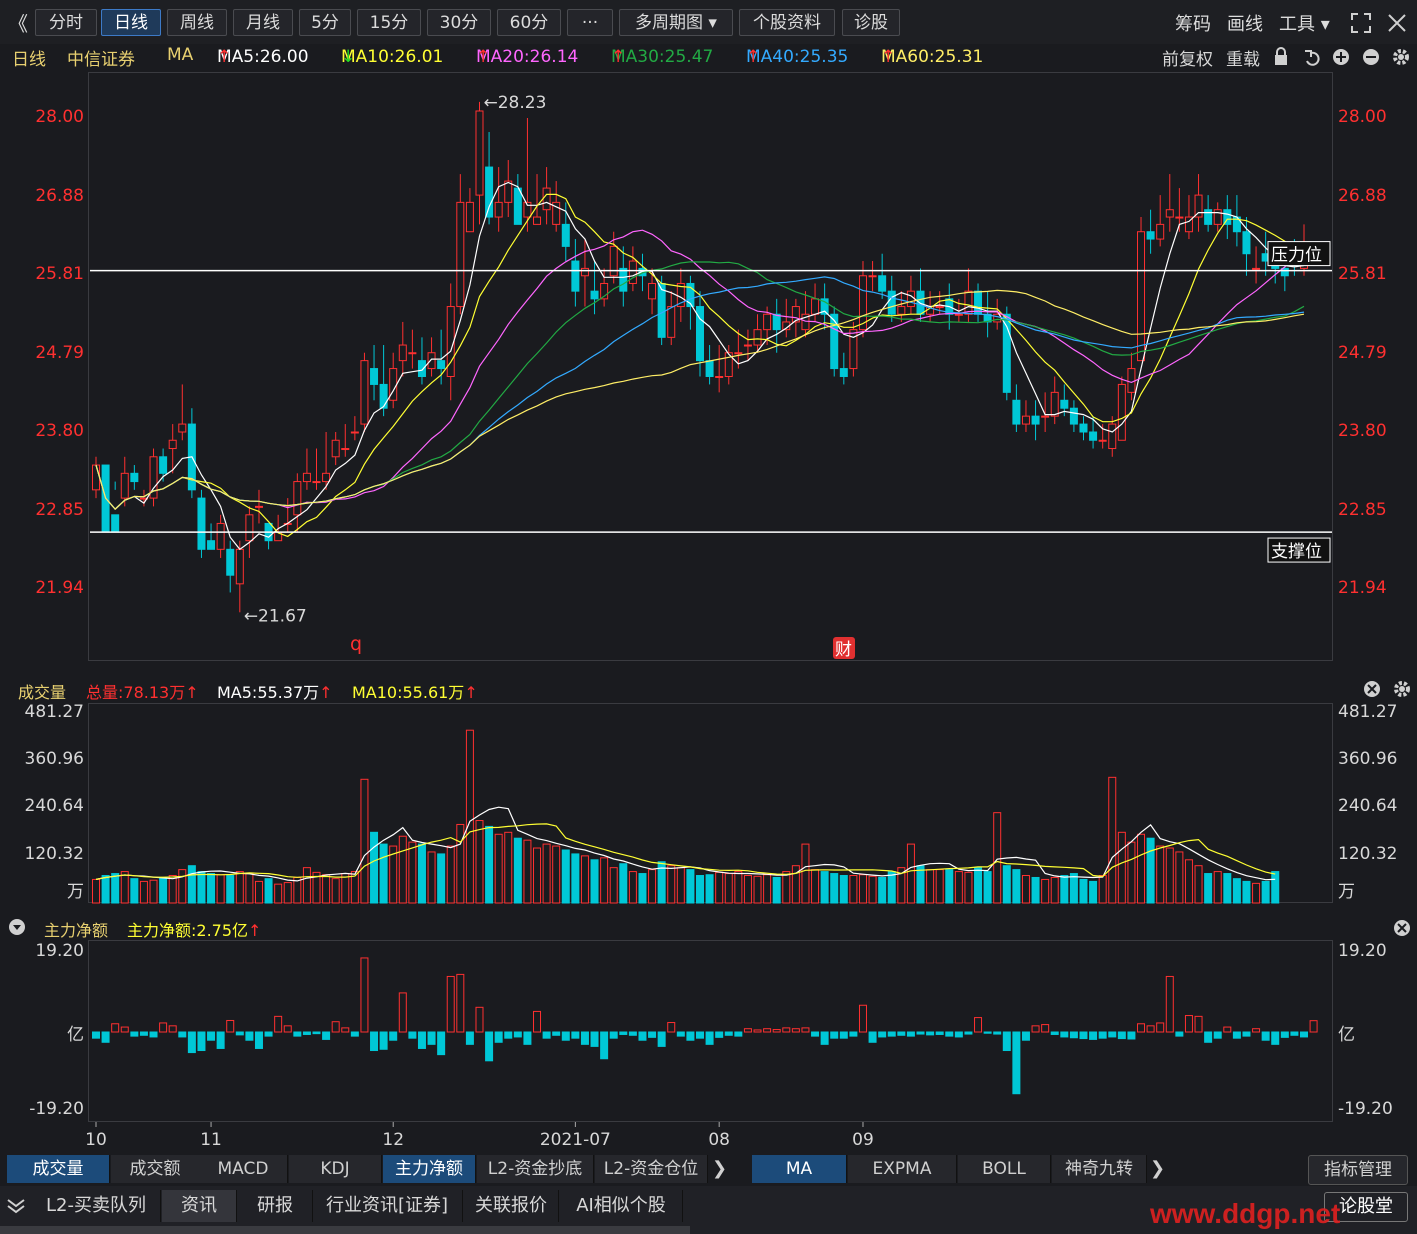 The image size is (1417, 1234). What do you see at coordinates (211, 1140) in the screenshot?
I see `x-axis-label: 11` at bounding box center [211, 1140].